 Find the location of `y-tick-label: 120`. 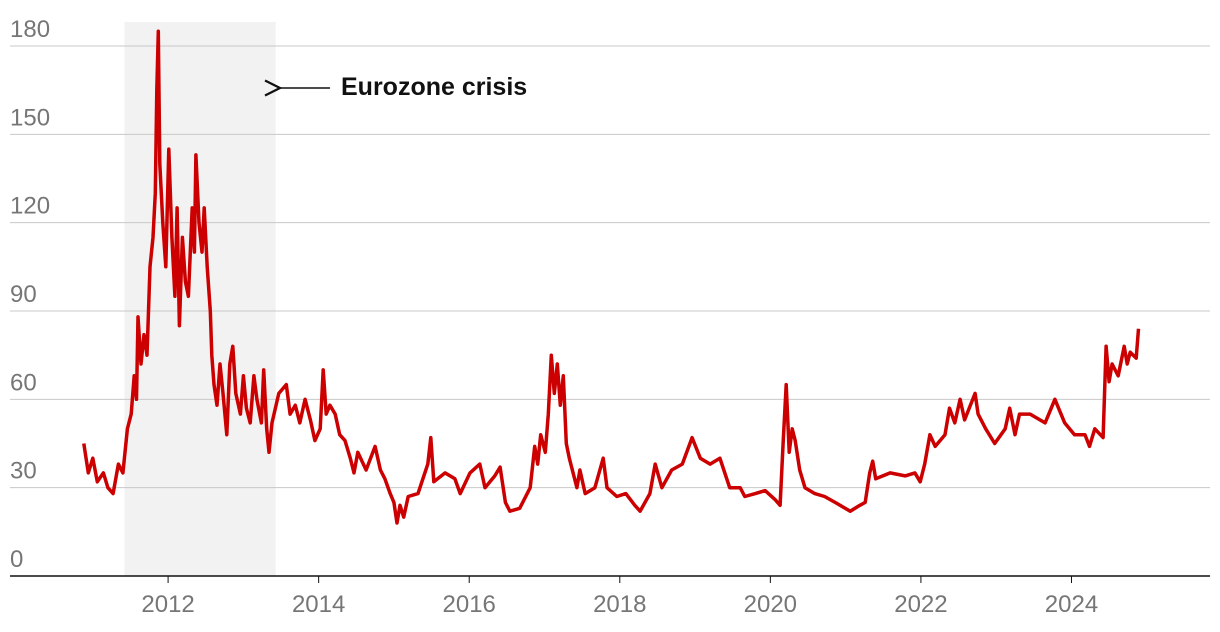

y-tick-label: 120 is located at coordinates (30, 206).